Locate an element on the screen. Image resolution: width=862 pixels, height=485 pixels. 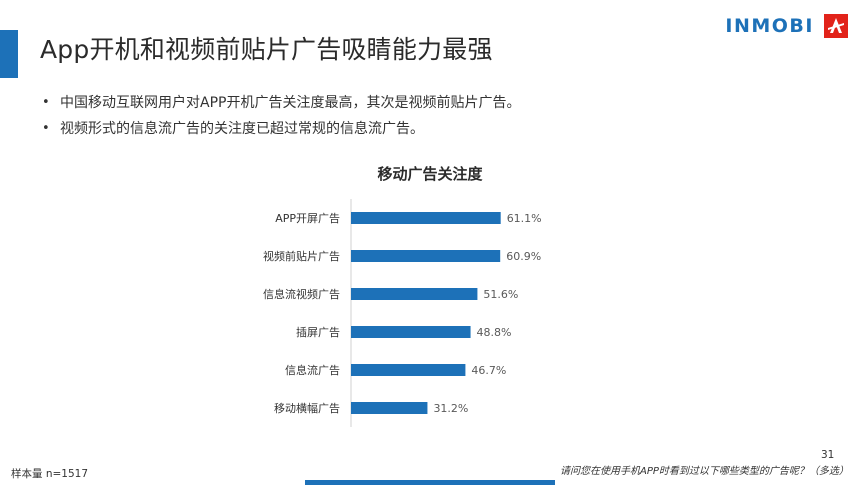
category-label: 插屏广告 is located at coordinates (318, 332).